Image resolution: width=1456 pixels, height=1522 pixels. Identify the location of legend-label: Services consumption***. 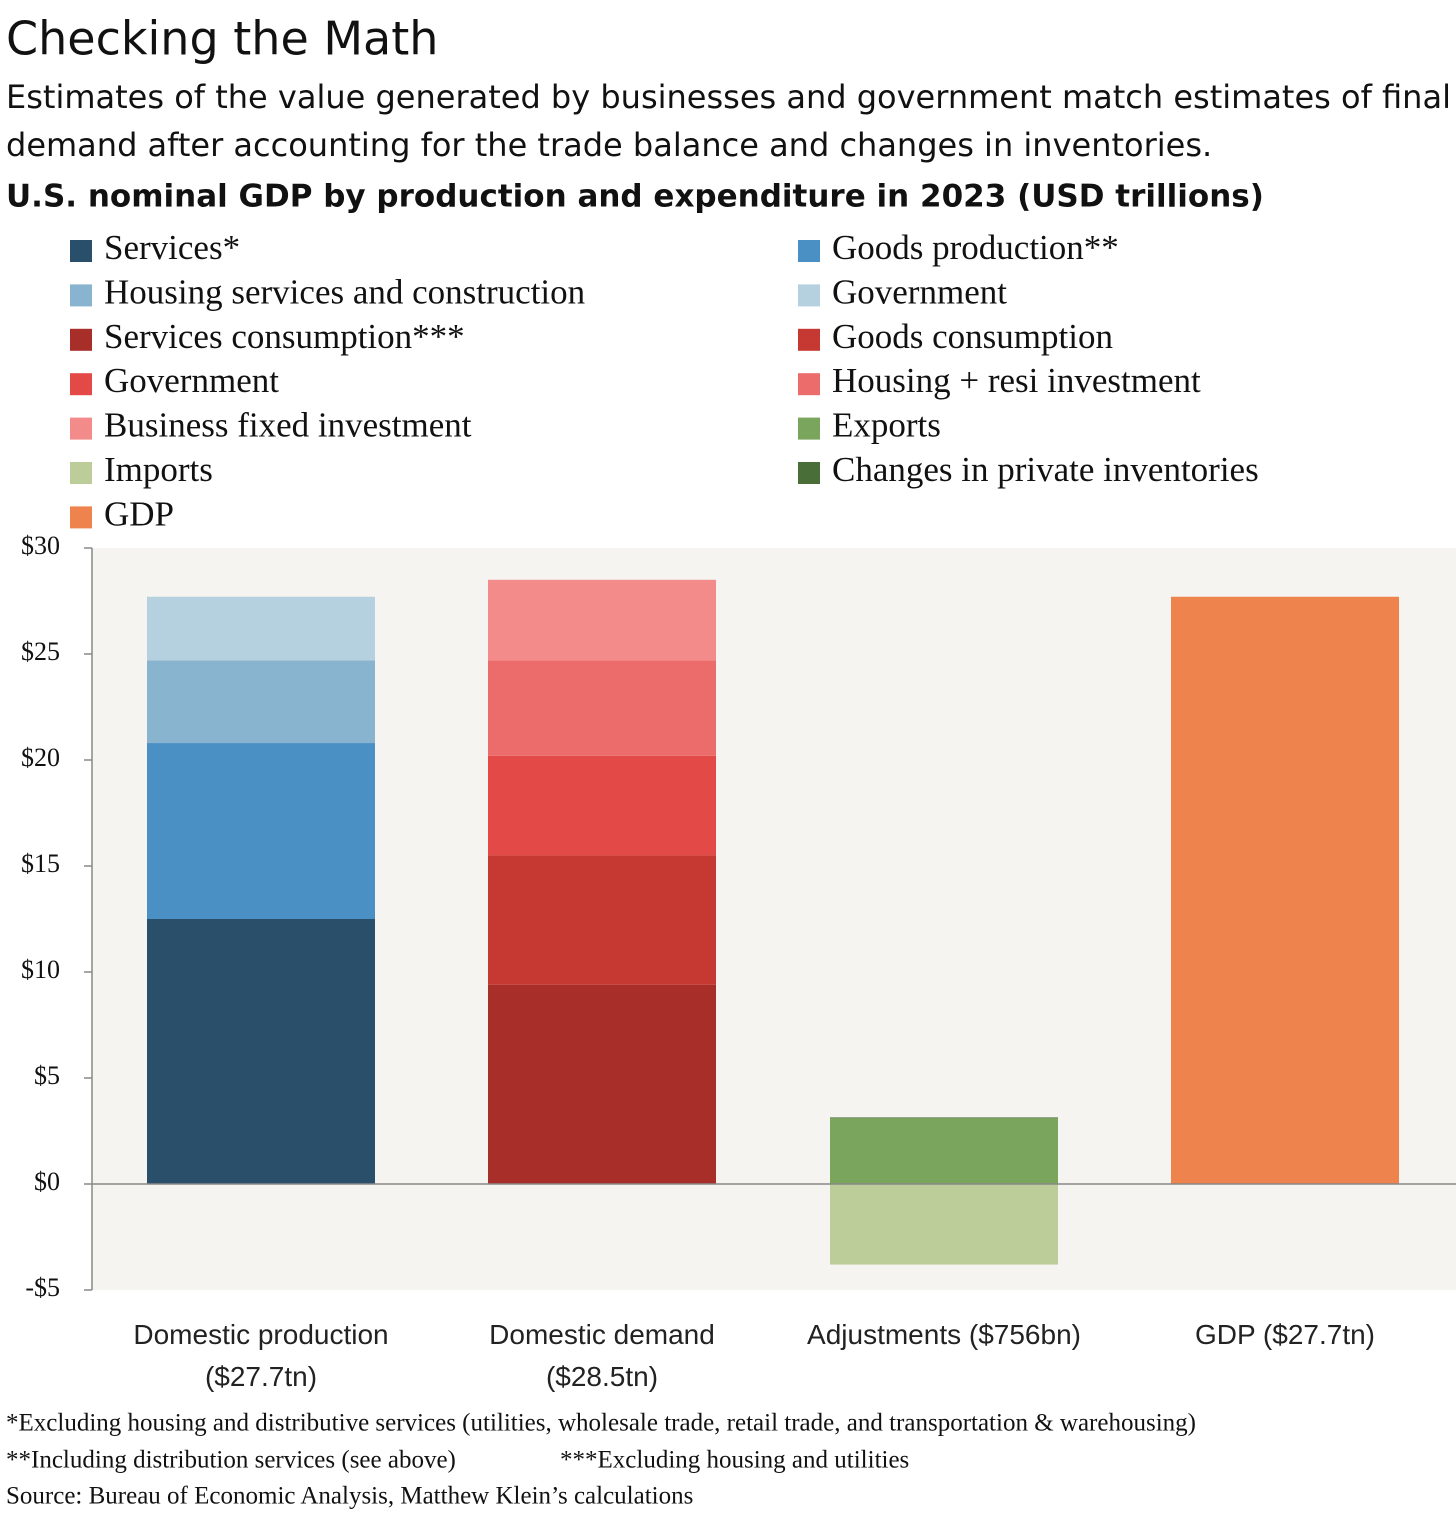
(284, 336).